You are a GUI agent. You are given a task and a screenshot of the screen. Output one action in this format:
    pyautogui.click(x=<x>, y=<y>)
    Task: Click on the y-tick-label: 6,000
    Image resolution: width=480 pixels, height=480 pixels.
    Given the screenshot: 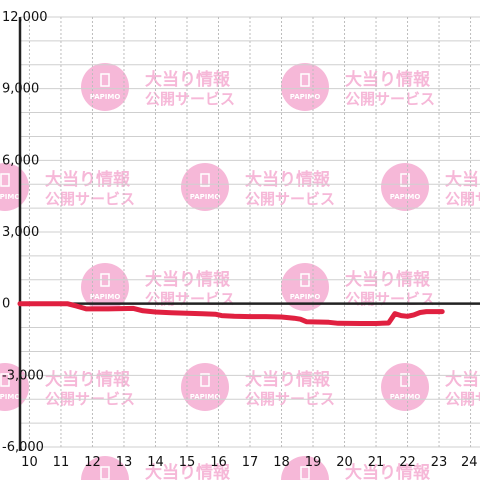 What is the action you would take?
    pyautogui.click(x=20, y=160)
    